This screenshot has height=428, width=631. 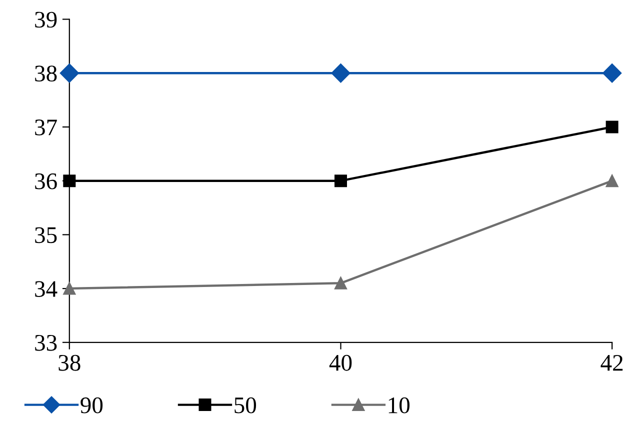 What do you see at coordinates (46, 235) in the screenshot?
I see `y-tick-label: 35` at bounding box center [46, 235].